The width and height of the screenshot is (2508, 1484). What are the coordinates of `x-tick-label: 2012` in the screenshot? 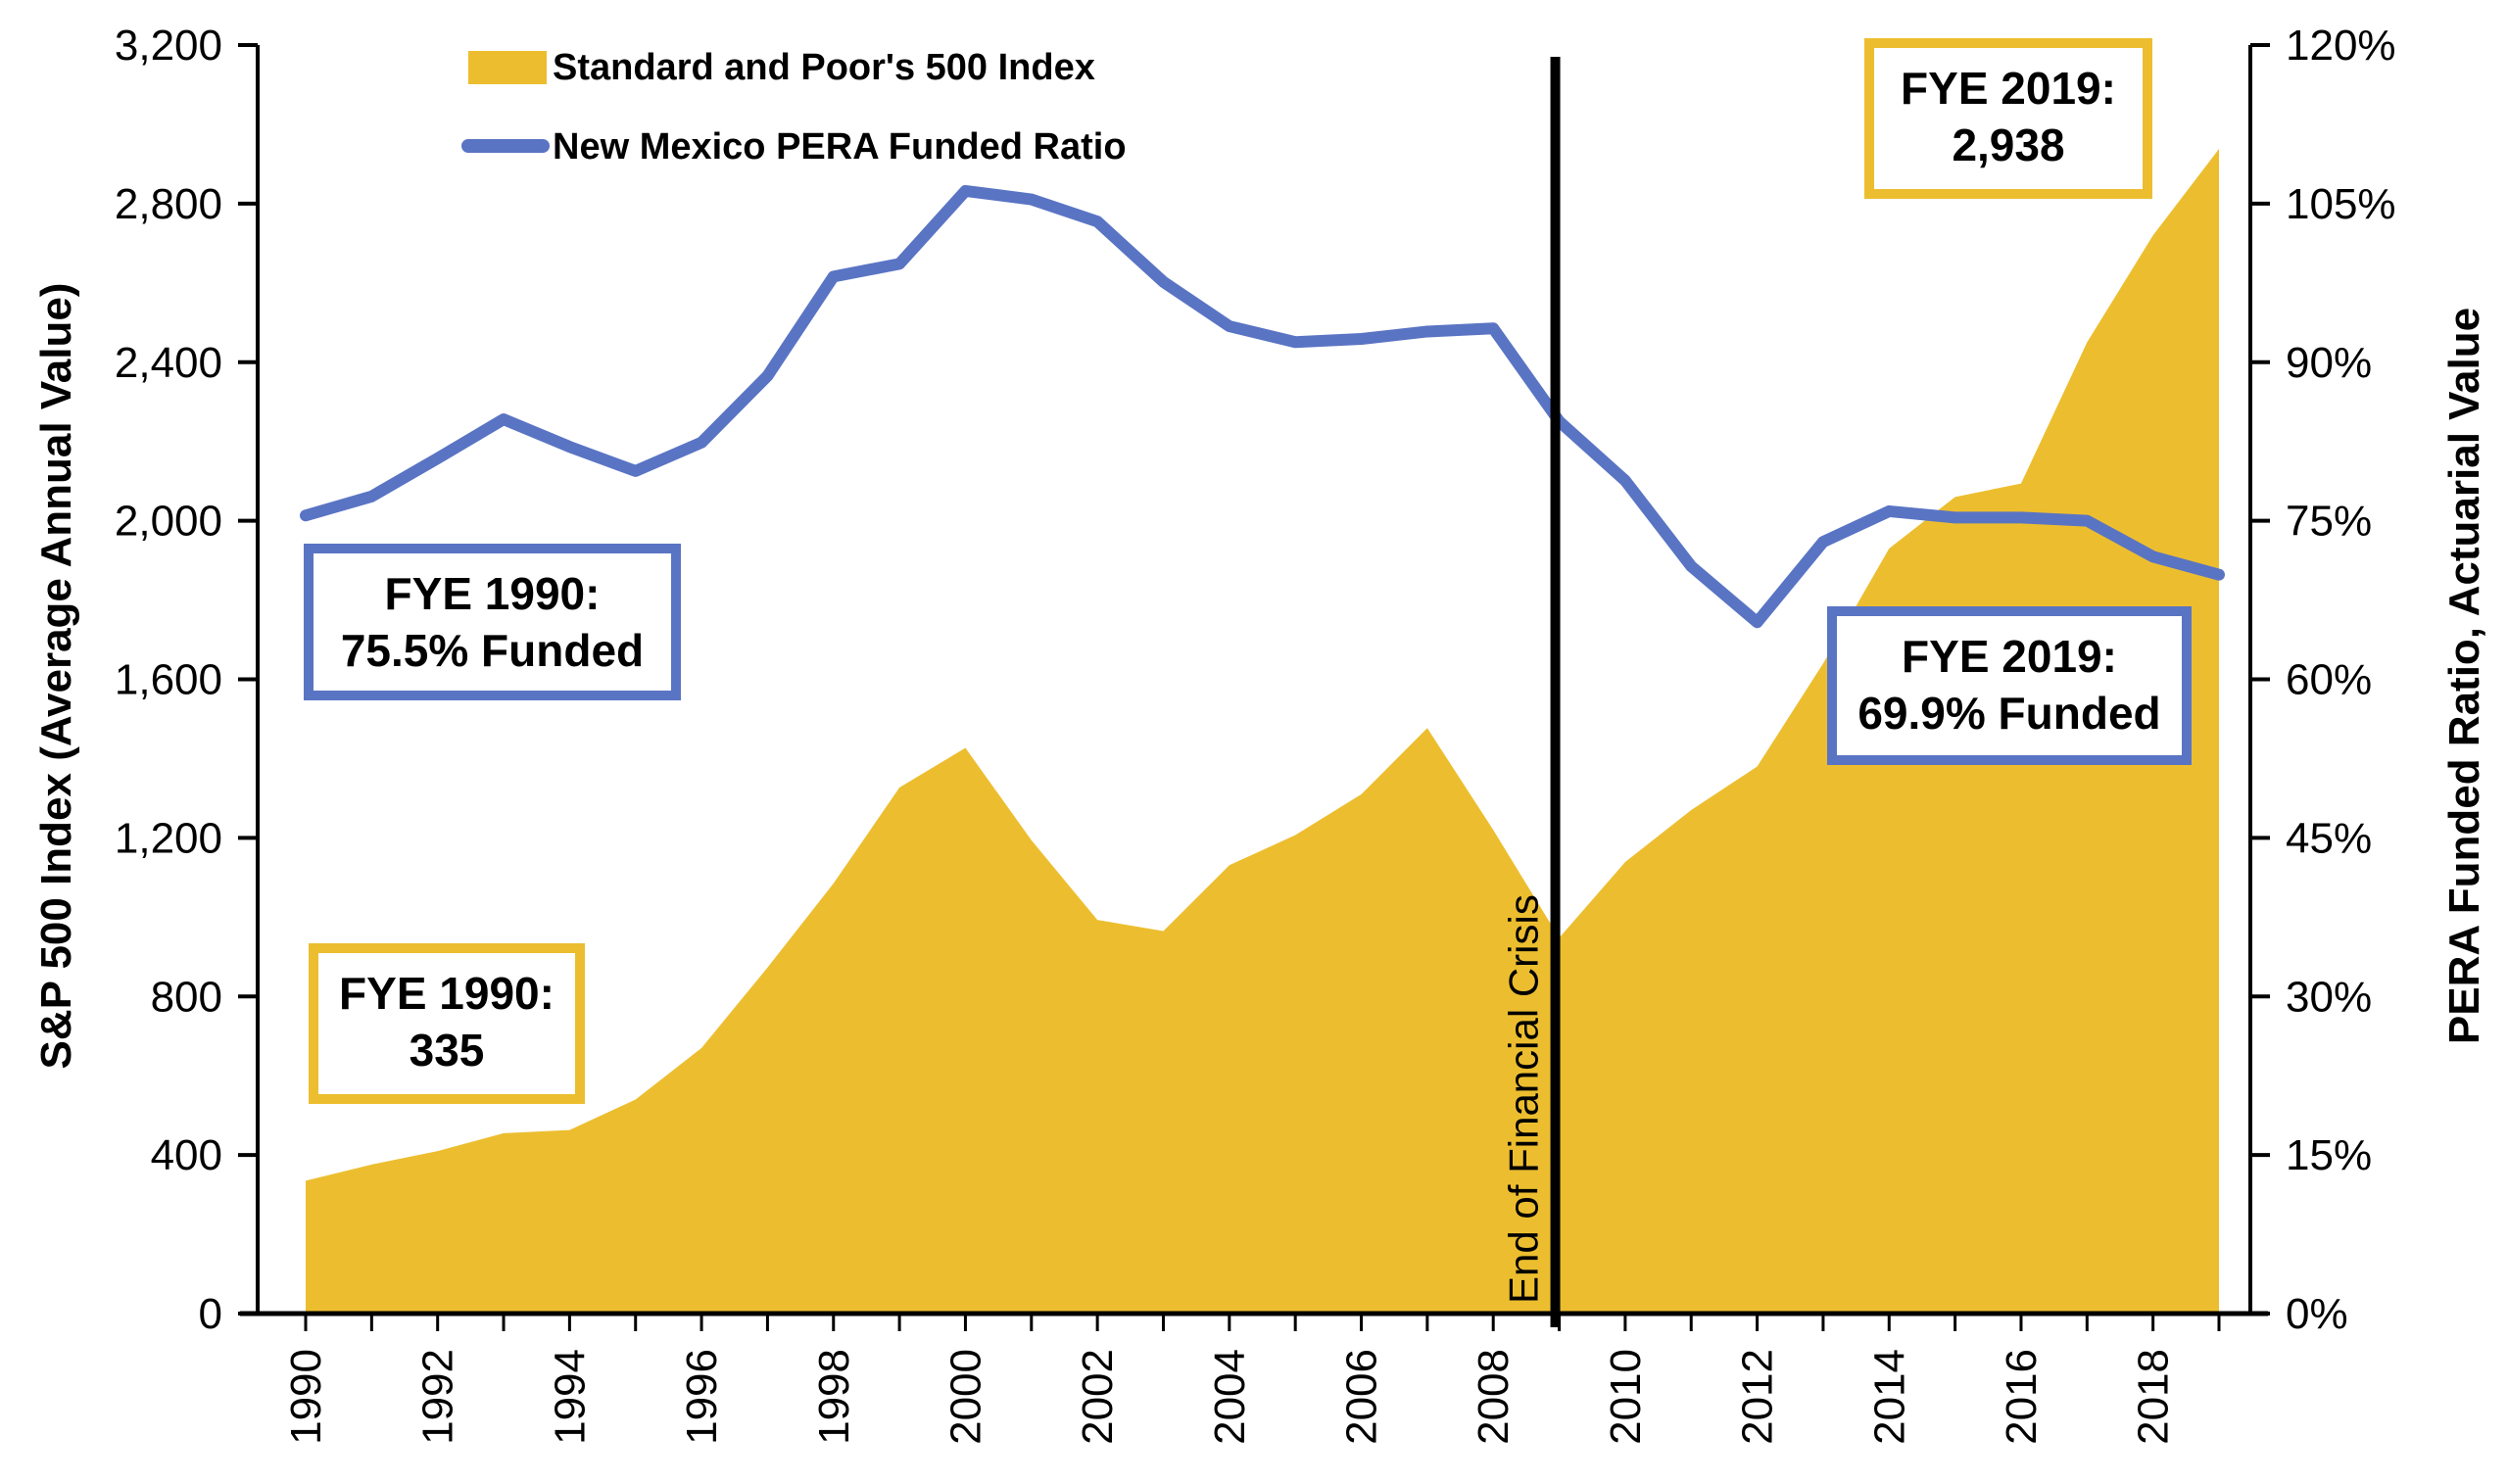 It's located at (1758, 1397).